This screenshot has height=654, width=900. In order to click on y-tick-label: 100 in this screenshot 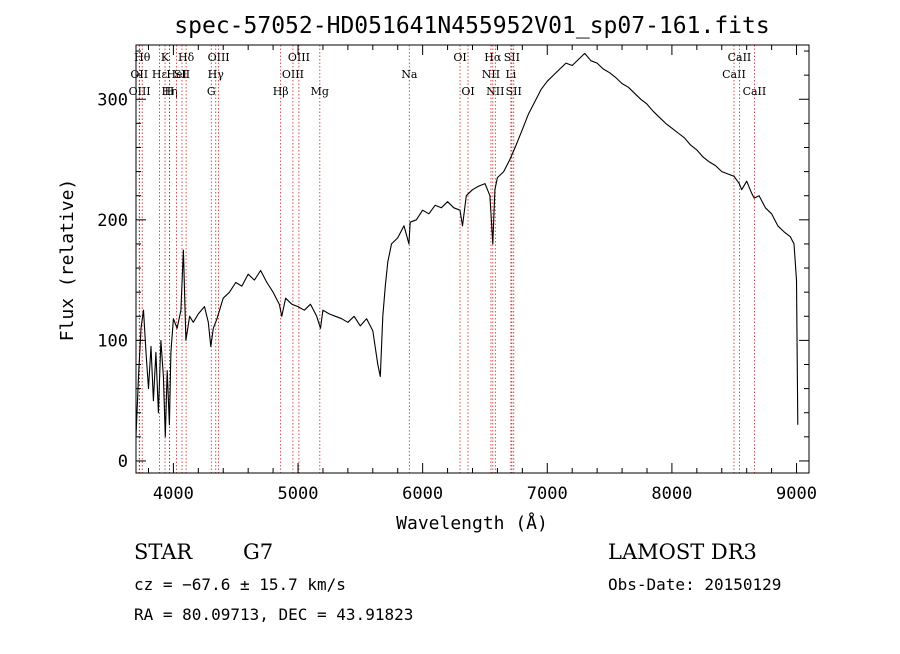, I will do `click(112, 341)`.